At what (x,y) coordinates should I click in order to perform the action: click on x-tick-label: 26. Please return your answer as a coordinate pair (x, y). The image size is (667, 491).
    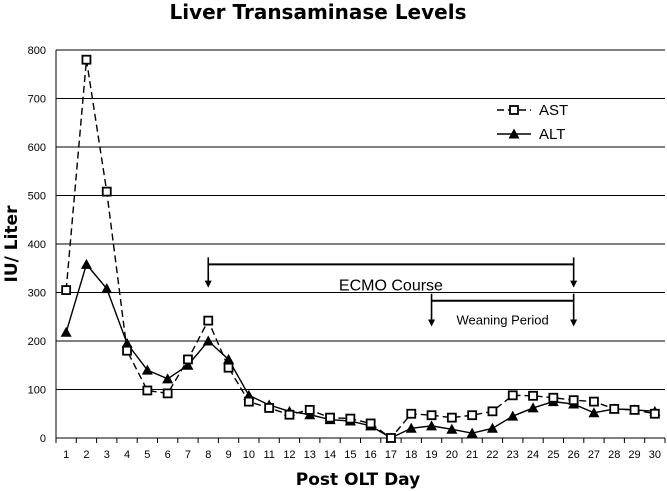
    Looking at the image, I should click on (574, 455).